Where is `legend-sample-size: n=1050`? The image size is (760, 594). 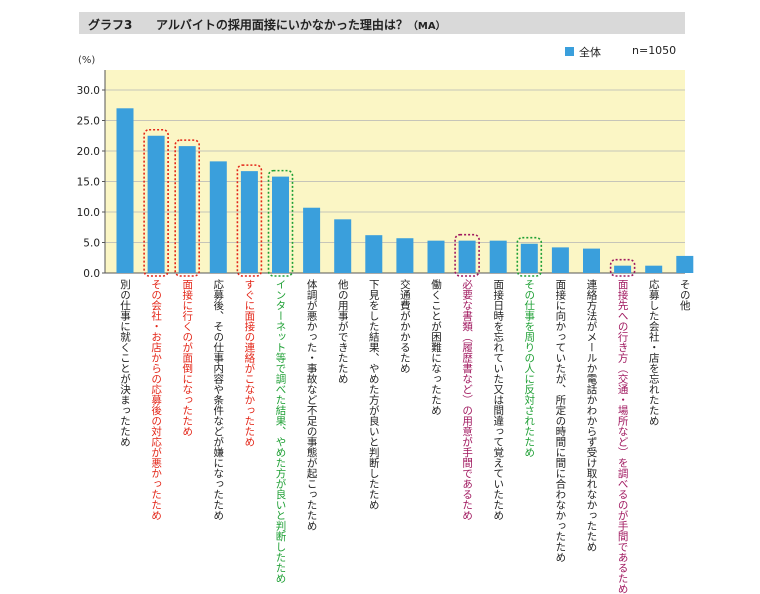 legend-sample-size: n=1050 is located at coordinates (654, 50).